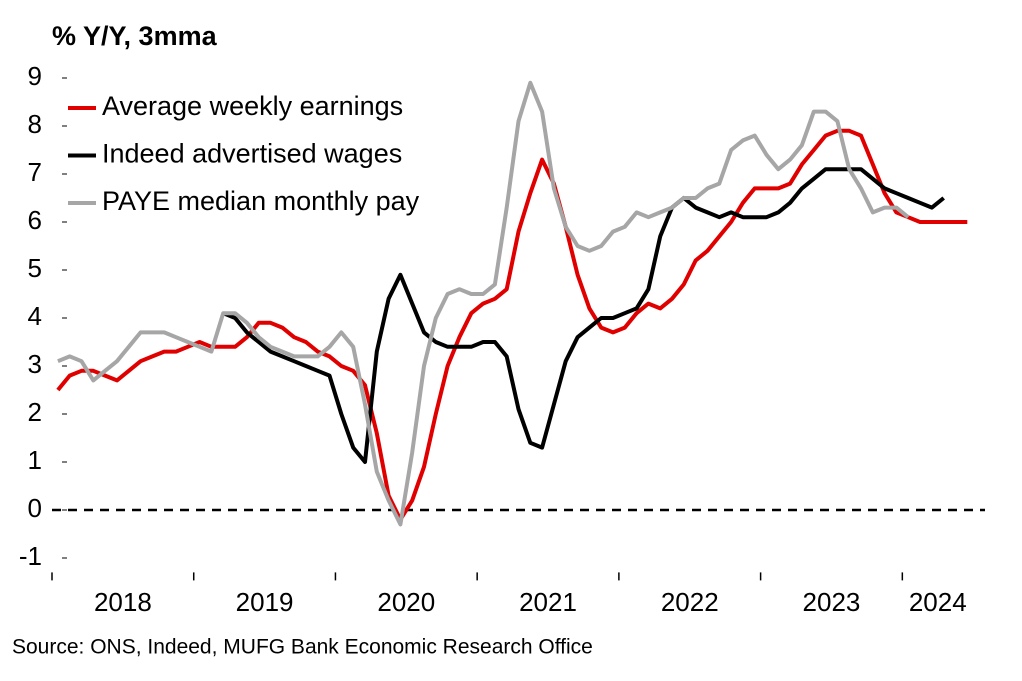 The width and height of the screenshot is (1022, 681). I want to click on y-tick-label: 6, so click(35, 220).